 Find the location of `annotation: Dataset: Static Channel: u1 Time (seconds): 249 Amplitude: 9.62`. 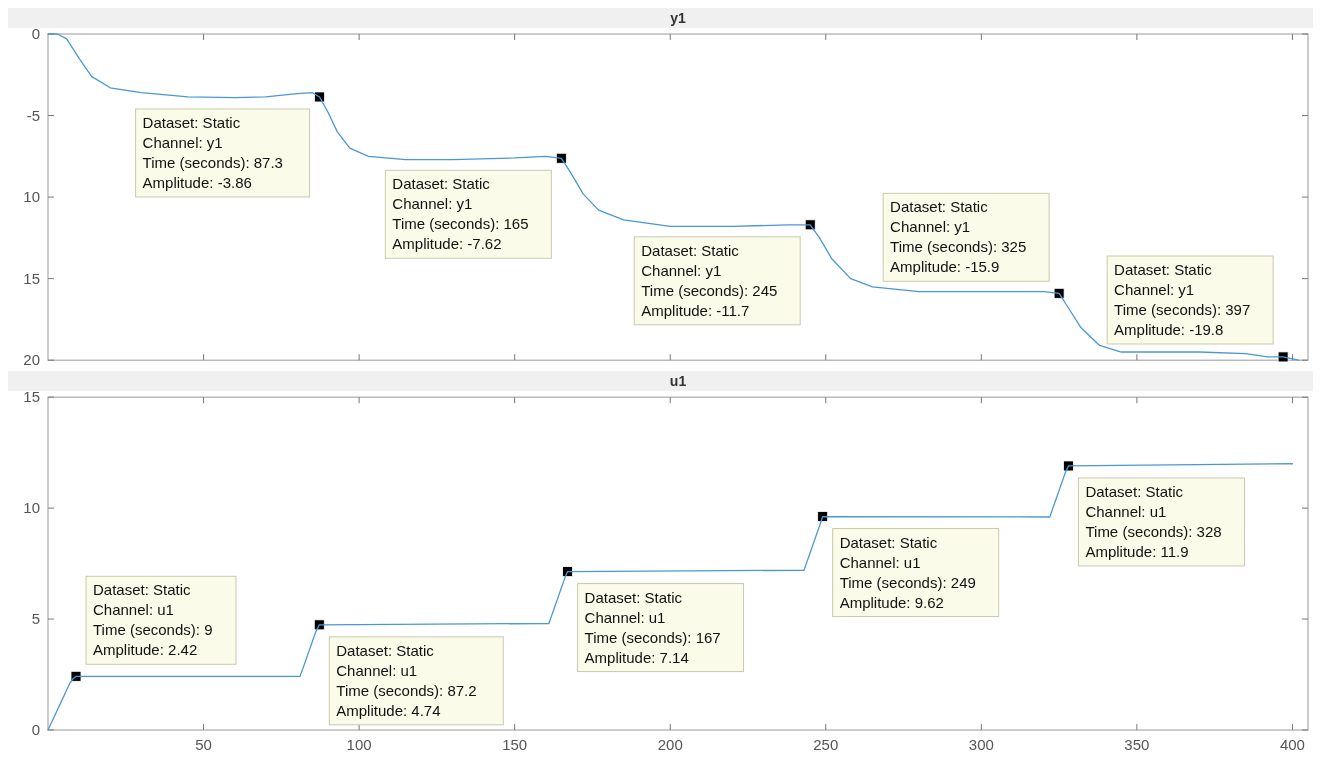

annotation: Dataset: Static Channel: u1 Time (seconds): 249 Amplitude: 9.62 is located at coordinates (907, 572).